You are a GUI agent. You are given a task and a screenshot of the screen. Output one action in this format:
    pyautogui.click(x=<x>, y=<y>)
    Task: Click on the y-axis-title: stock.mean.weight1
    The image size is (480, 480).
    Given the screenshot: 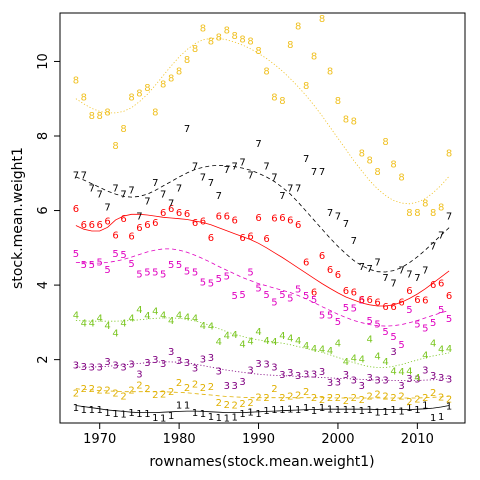 What is the action you would take?
    pyautogui.click(x=18, y=218)
    